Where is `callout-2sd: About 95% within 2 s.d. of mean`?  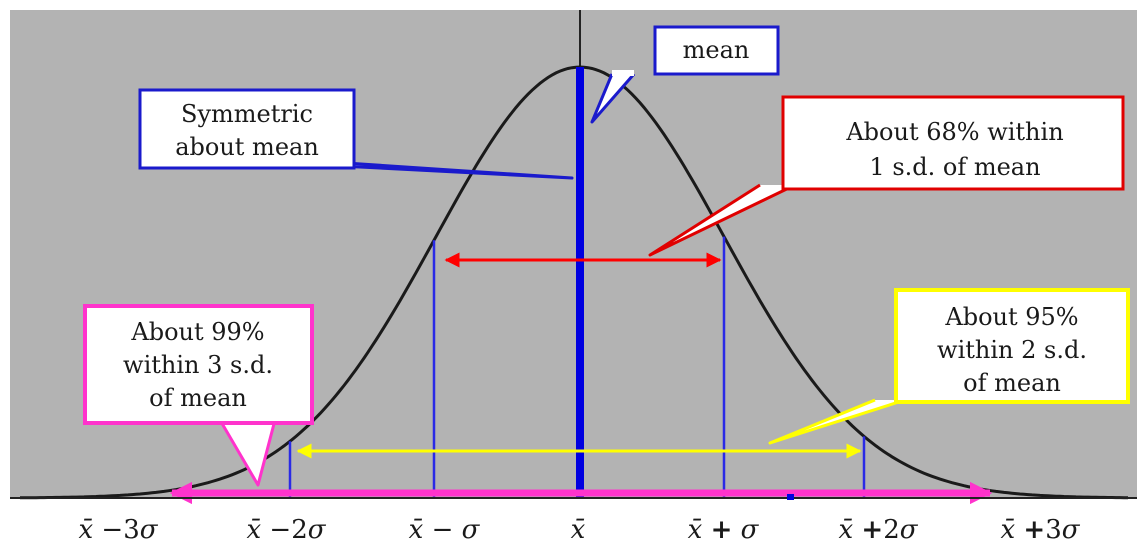 callout-2sd: About 95% within 2 s.d. of mean is located at coordinates (949, 366).